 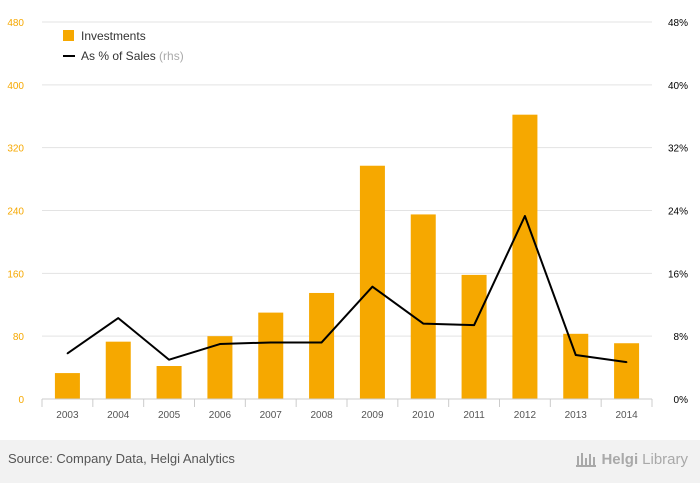 What do you see at coordinates (118, 370) in the screenshot?
I see `bar-2004` at bounding box center [118, 370].